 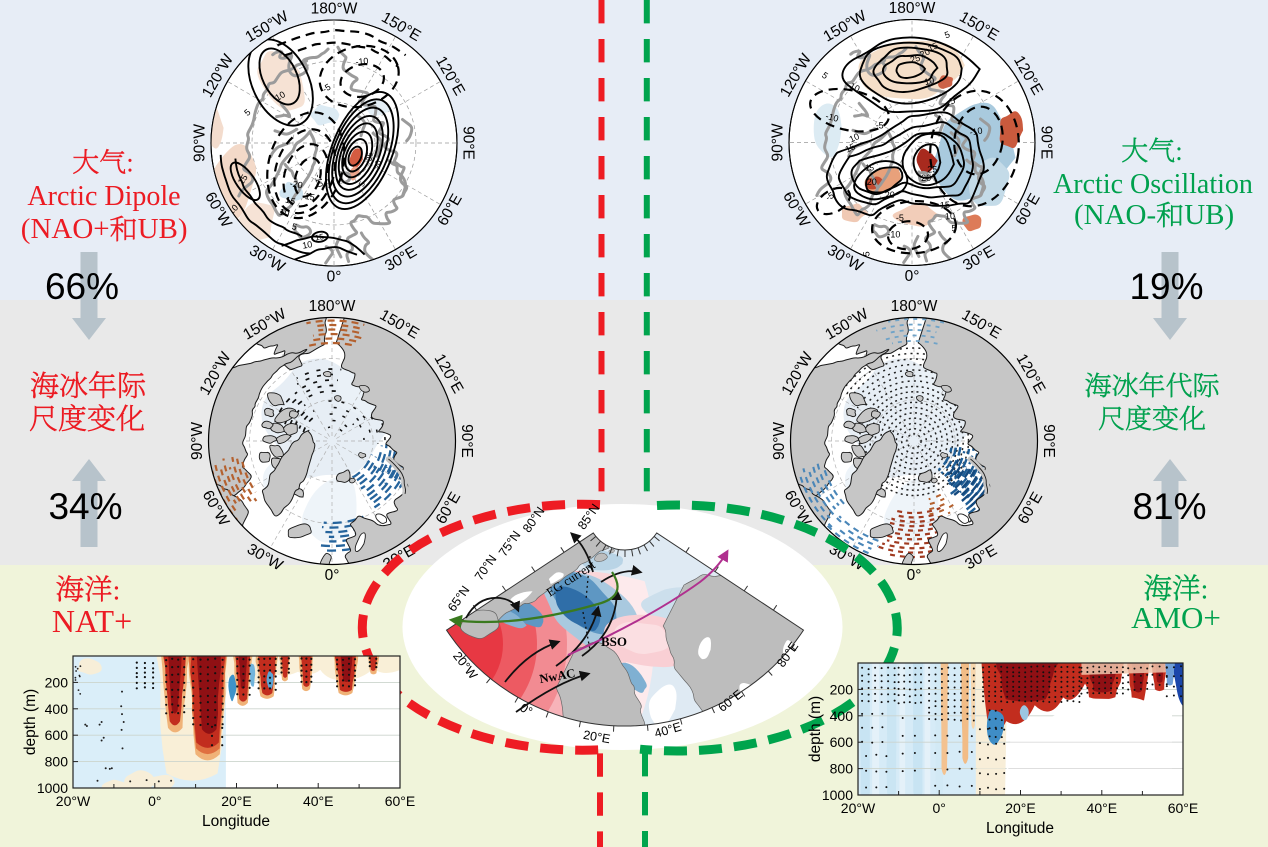 What do you see at coordinates (1115, 215) in the screenshot?
I see `svg-text: (NAO-` at bounding box center [1115, 215].